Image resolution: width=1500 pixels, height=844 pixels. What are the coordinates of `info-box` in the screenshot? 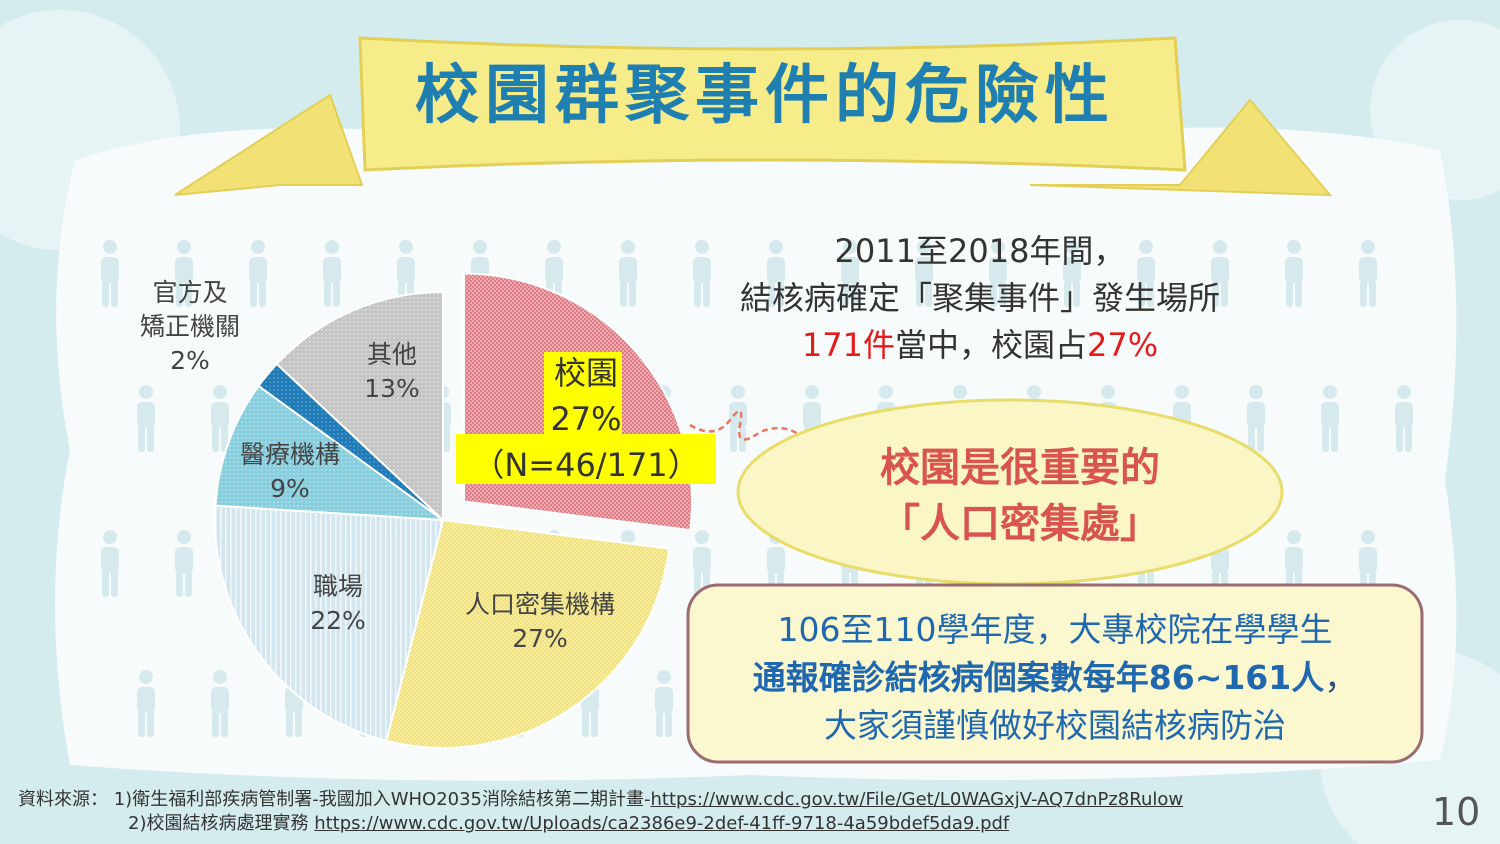 It's located at (1055, 673).